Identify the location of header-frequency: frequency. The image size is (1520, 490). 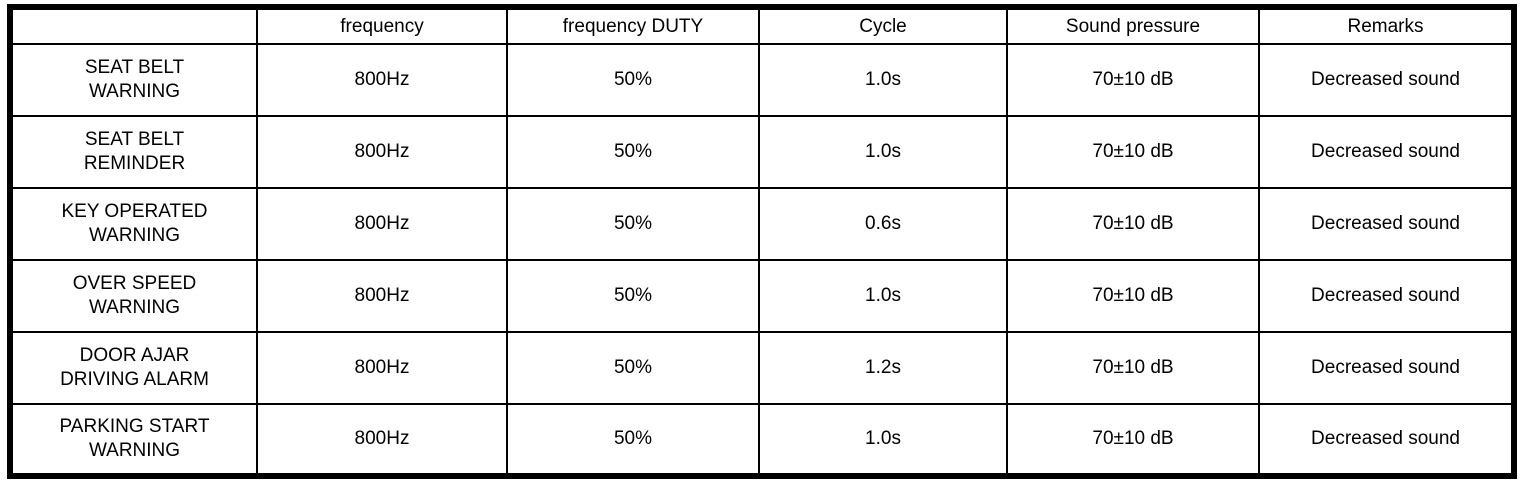
(382, 25).